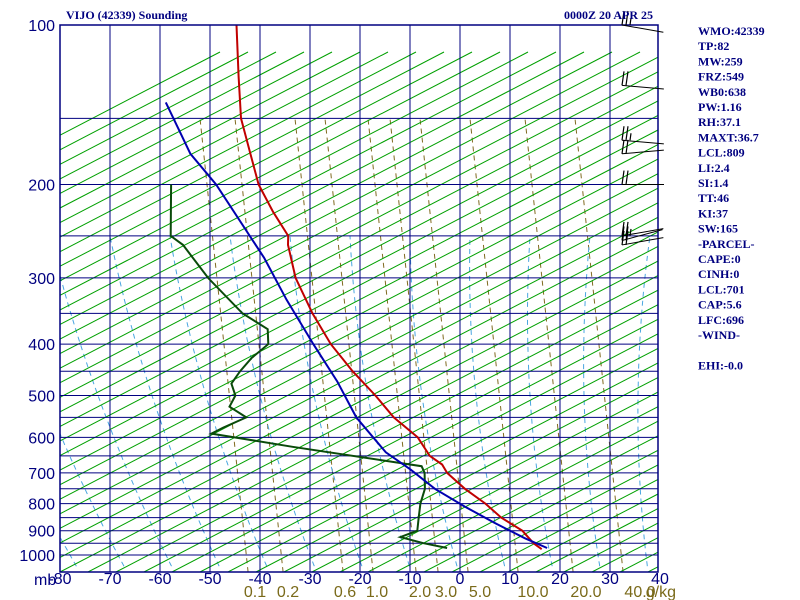 This screenshot has height=600, width=800. Describe the element at coordinates (585, 592) in the screenshot. I see `mixing-ratio-label: 20.0` at that location.